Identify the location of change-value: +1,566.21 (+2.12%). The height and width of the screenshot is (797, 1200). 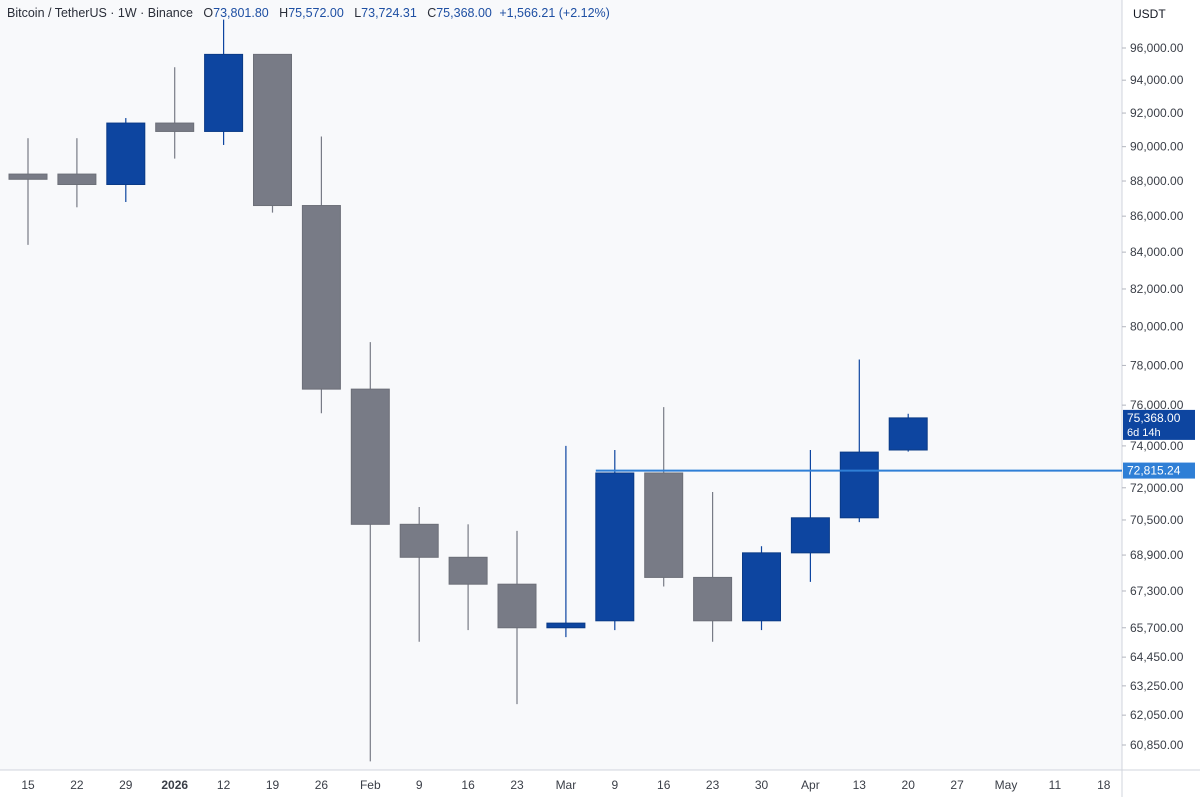
(554, 13).